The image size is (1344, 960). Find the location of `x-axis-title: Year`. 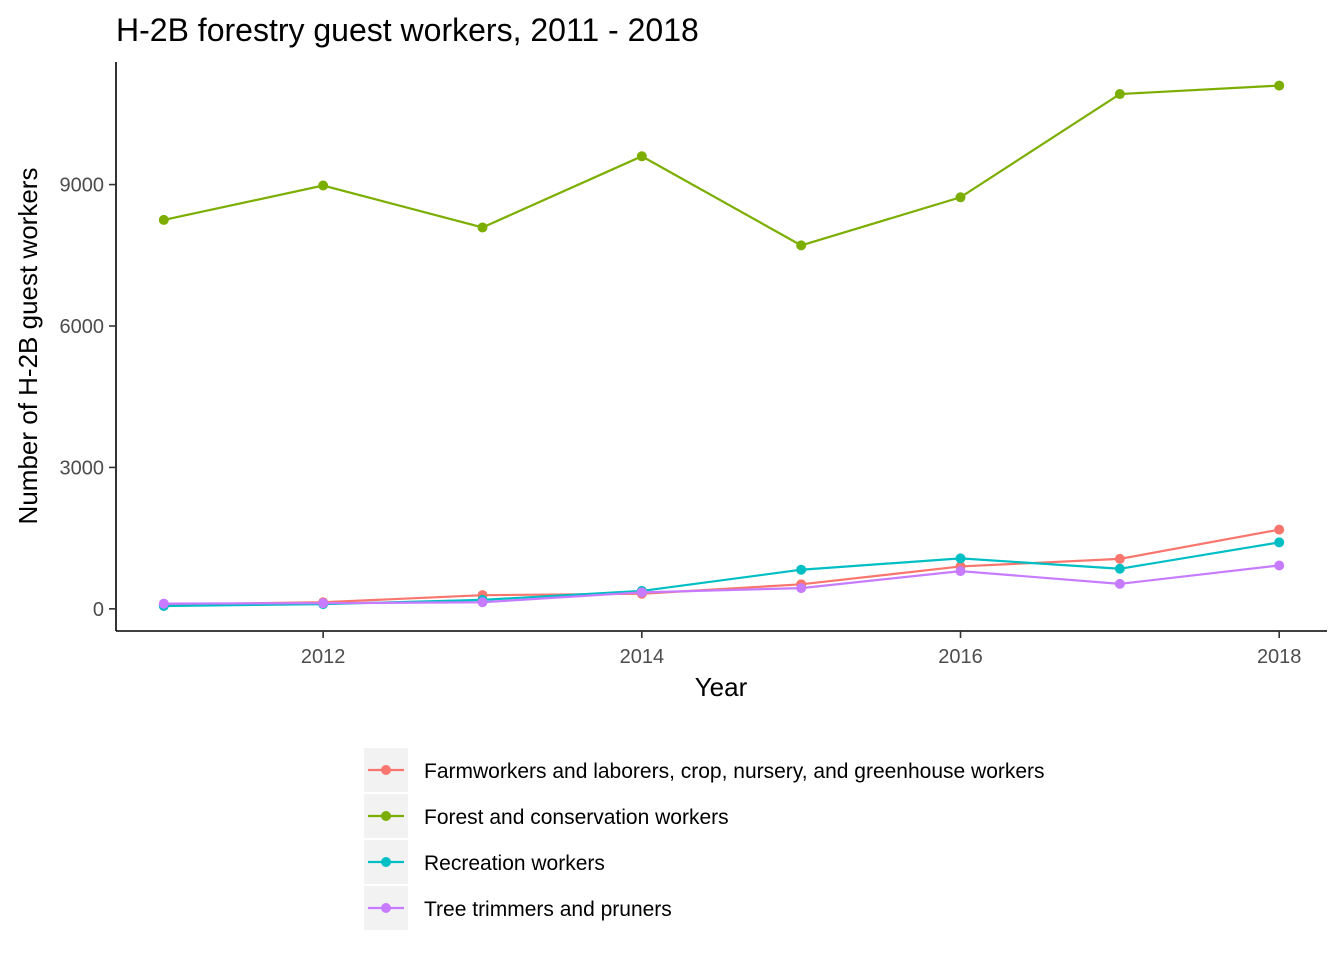

x-axis-title: Year is located at coordinates (721, 687).